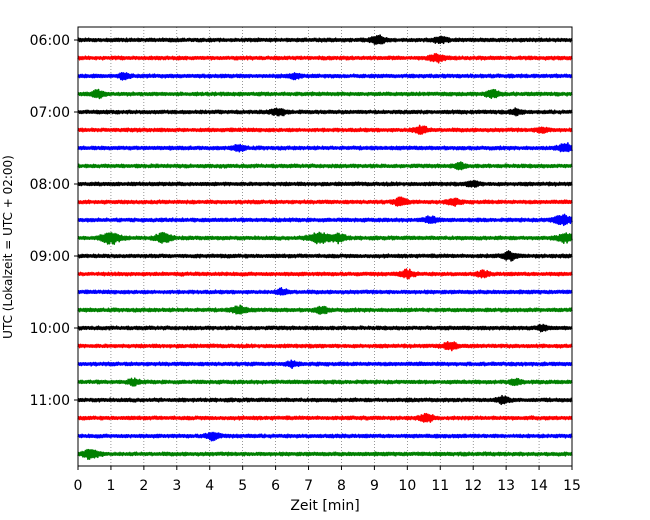 The width and height of the screenshot is (650, 520). I want to click on x-tick-label: 2, so click(143, 486).